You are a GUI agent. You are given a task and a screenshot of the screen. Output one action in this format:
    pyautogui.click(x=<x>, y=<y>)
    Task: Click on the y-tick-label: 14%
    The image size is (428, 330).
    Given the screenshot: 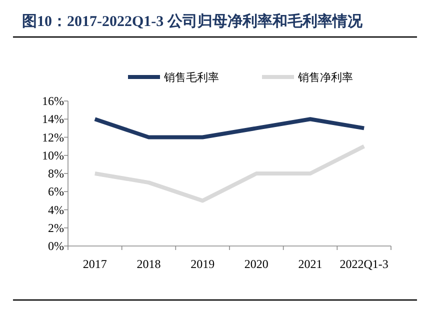 What is the action you would take?
    pyautogui.click(x=53, y=119)
    